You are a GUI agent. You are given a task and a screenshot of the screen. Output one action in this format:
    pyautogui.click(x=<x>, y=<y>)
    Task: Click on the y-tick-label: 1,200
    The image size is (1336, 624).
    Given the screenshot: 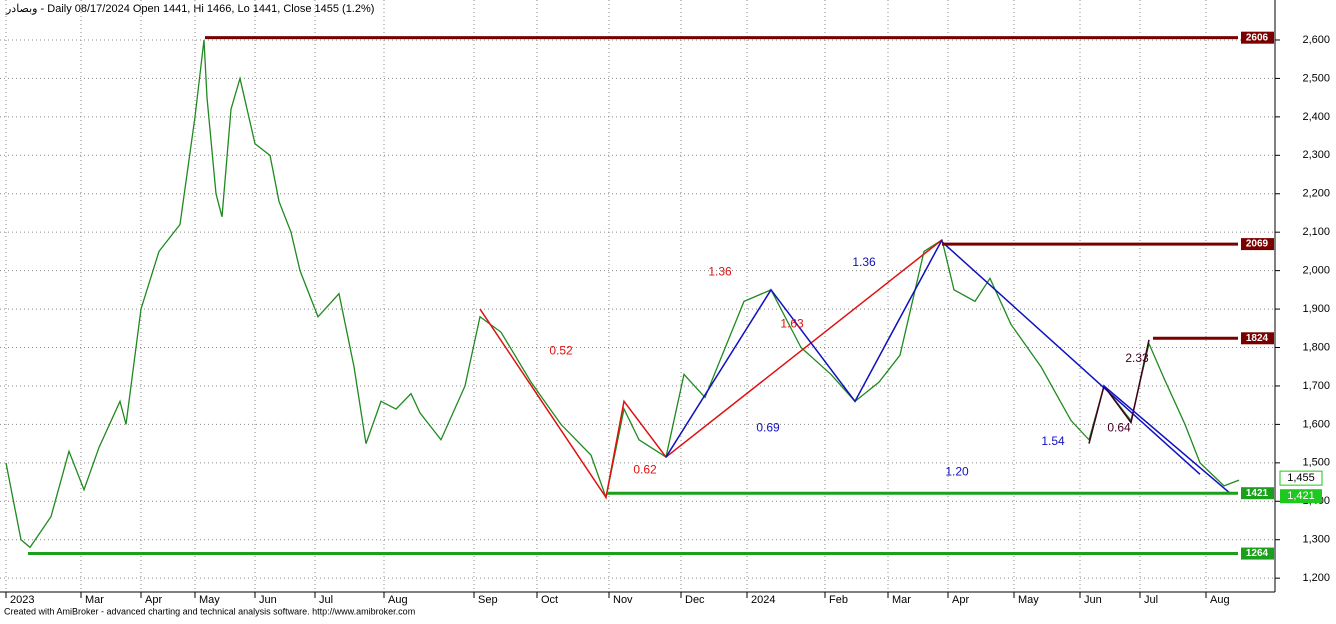 What is the action you would take?
    pyautogui.click(x=1316, y=578)
    